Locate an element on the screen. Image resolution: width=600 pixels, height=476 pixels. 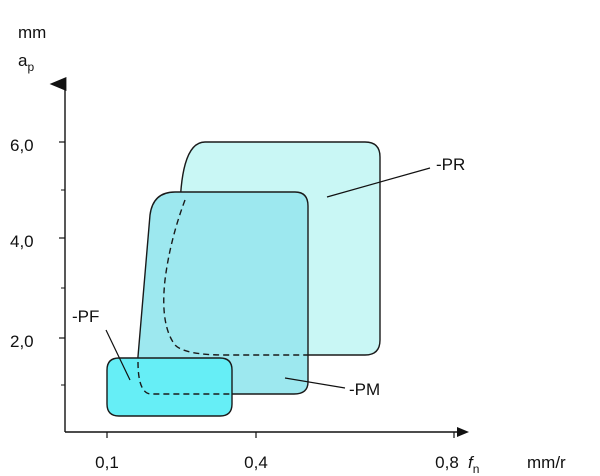
y-tick-label-2: 2,0 is located at coordinates (22, 341).